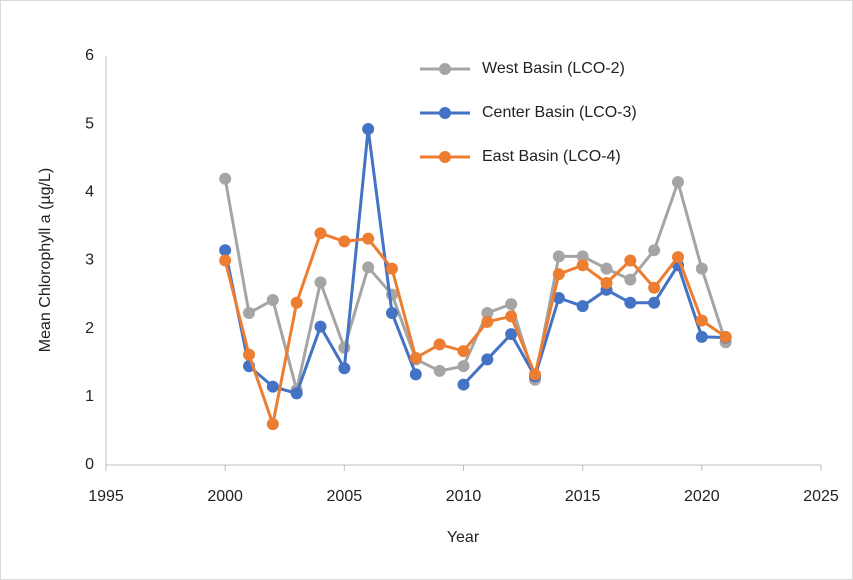  I want to click on y-tick-label: 1, so click(89, 396).